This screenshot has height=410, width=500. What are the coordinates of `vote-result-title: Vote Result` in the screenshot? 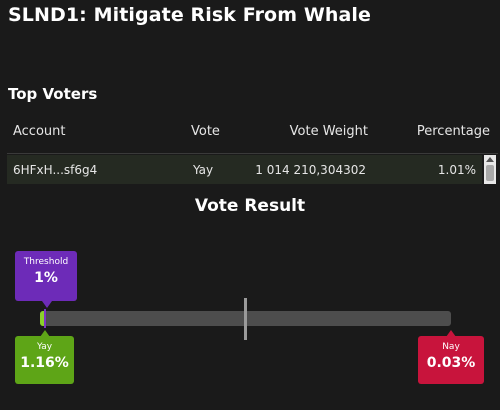 It's located at (250, 206).